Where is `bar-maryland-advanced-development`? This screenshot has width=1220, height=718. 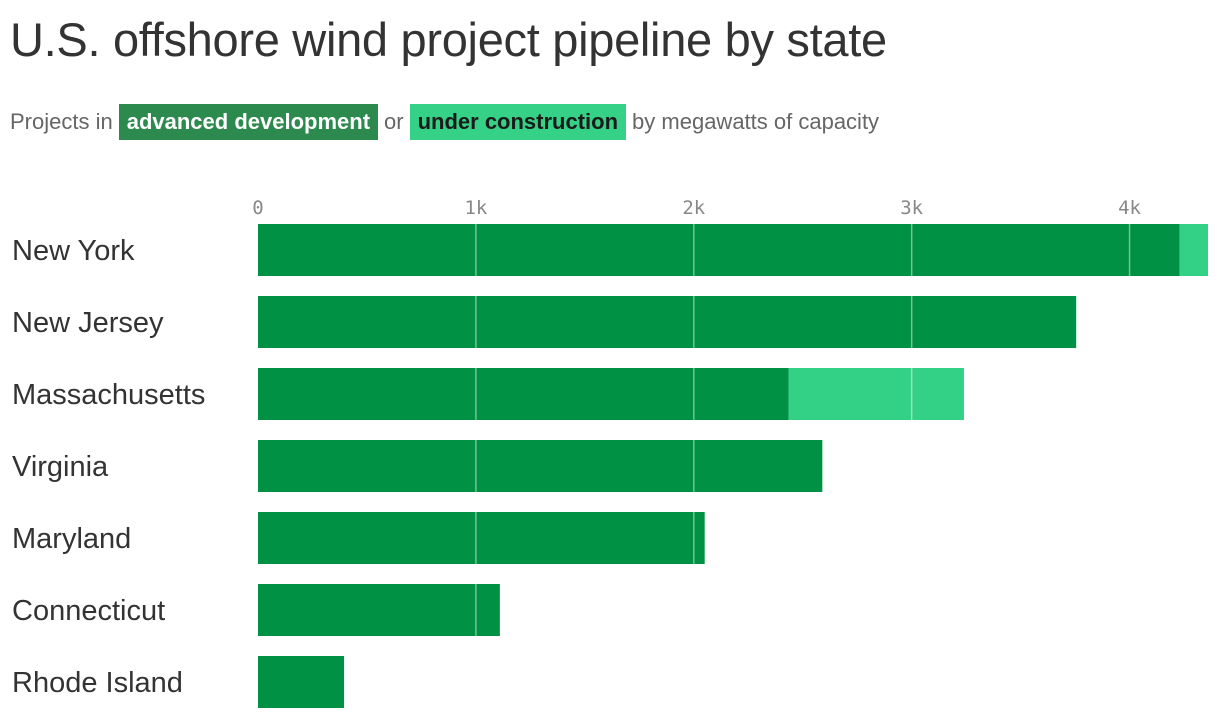 bar-maryland-advanced-development is located at coordinates (481, 538).